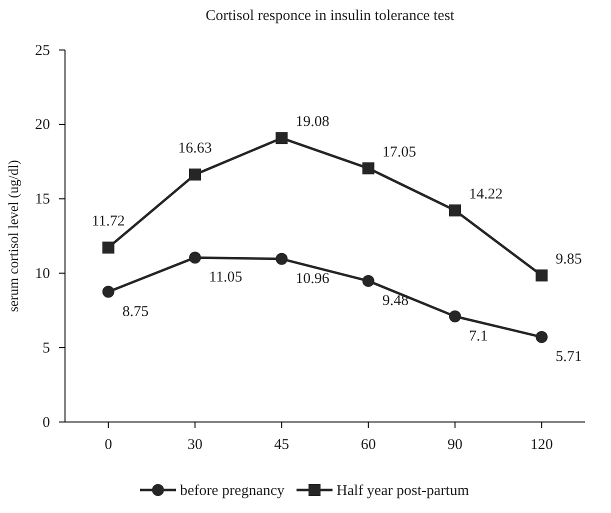 The height and width of the screenshot is (513, 611). I want to click on x-tick-label: 60, so click(368, 445).